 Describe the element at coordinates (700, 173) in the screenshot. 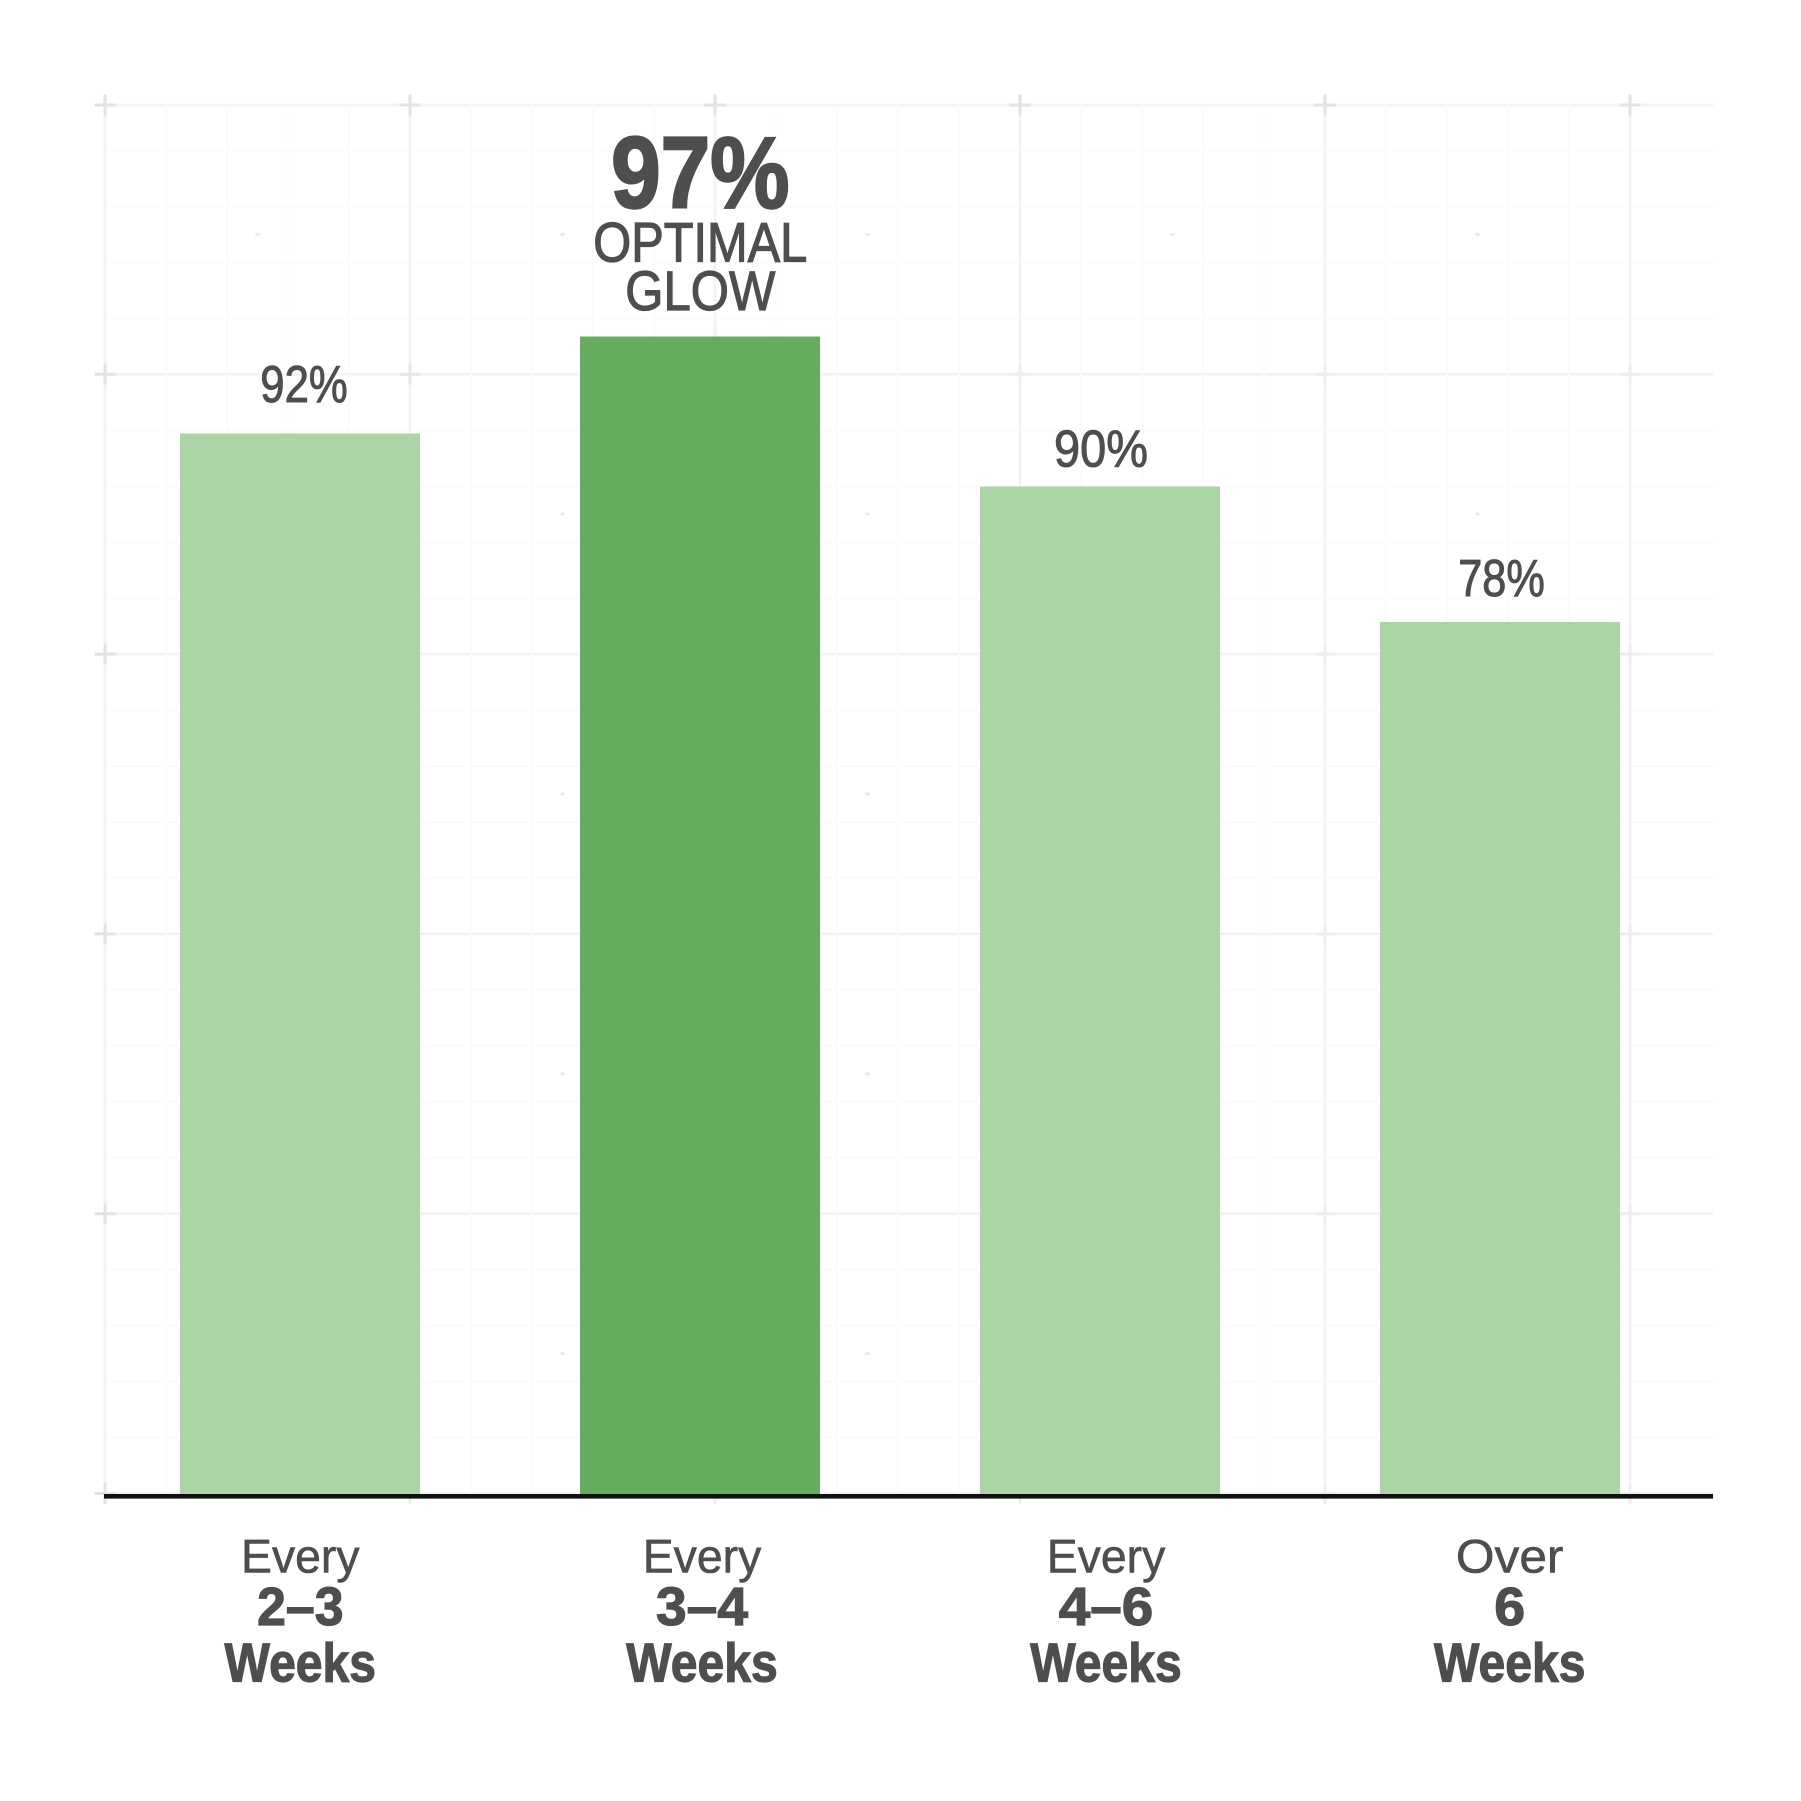

I see `svg-text: 97%` at that location.